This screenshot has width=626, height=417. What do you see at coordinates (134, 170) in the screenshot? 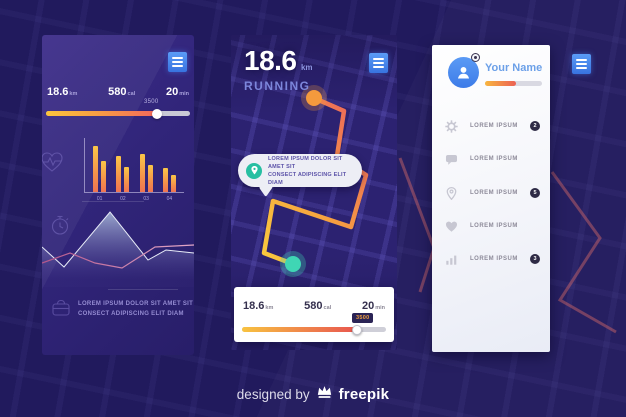
I see `weekly-bar-chart: 01 02 03 04` at bounding box center [134, 170].